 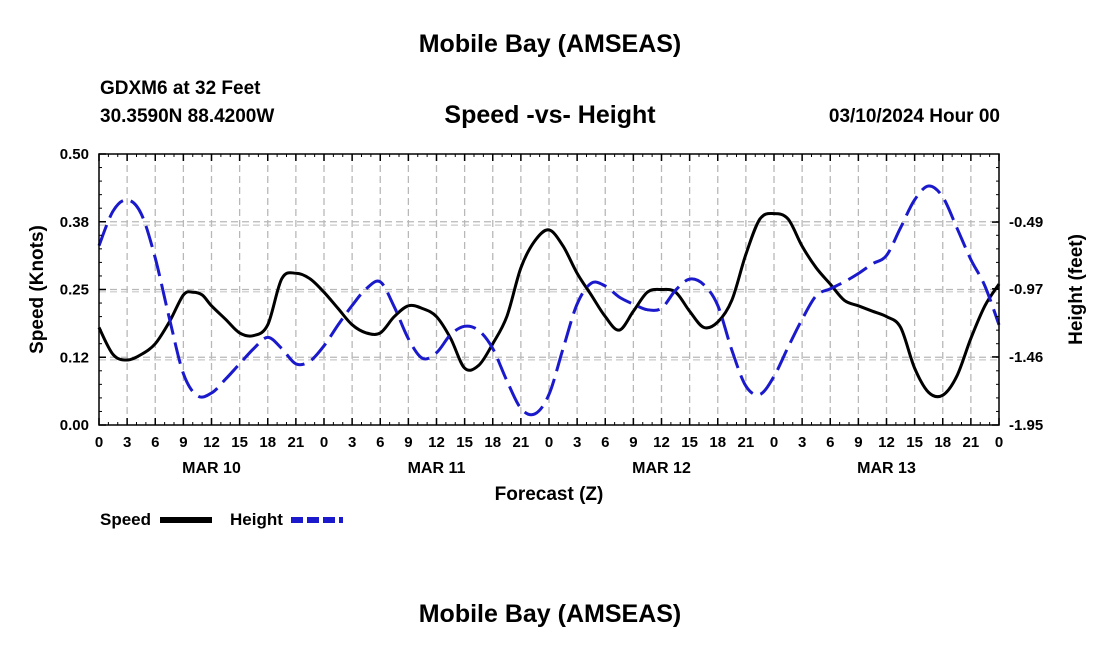 What do you see at coordinates (550, 115) in the screenshot?
I see `chart-subtitle: Speed -vs- Height` at bounding box center [550, 115].